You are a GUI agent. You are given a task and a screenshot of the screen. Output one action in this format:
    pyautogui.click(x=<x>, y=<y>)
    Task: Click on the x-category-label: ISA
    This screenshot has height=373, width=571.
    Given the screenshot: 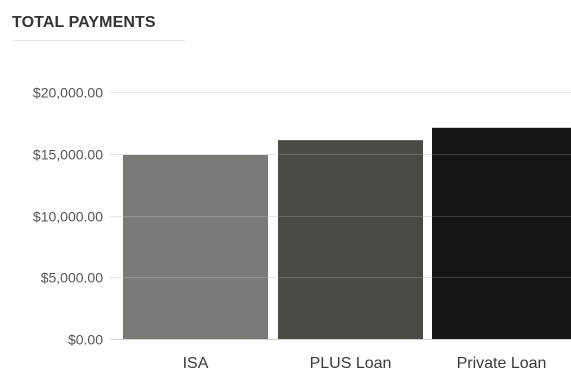 What is the action you would take?
    pyautogui.click(x=196, y=363)
    